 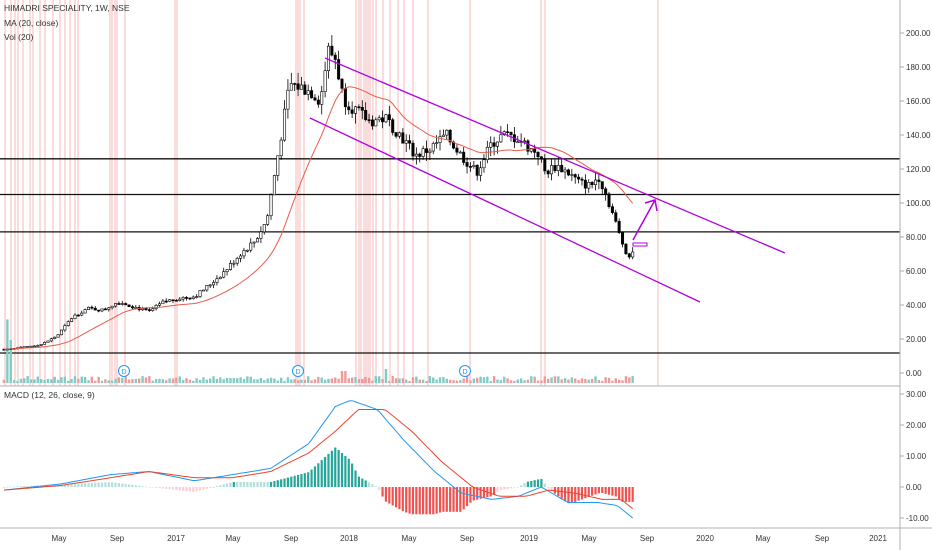 What do you see at coordinates (916, 394) in the screenshot?
I see `macd-tick-label: 30.00` at bounding box center [916, 394].